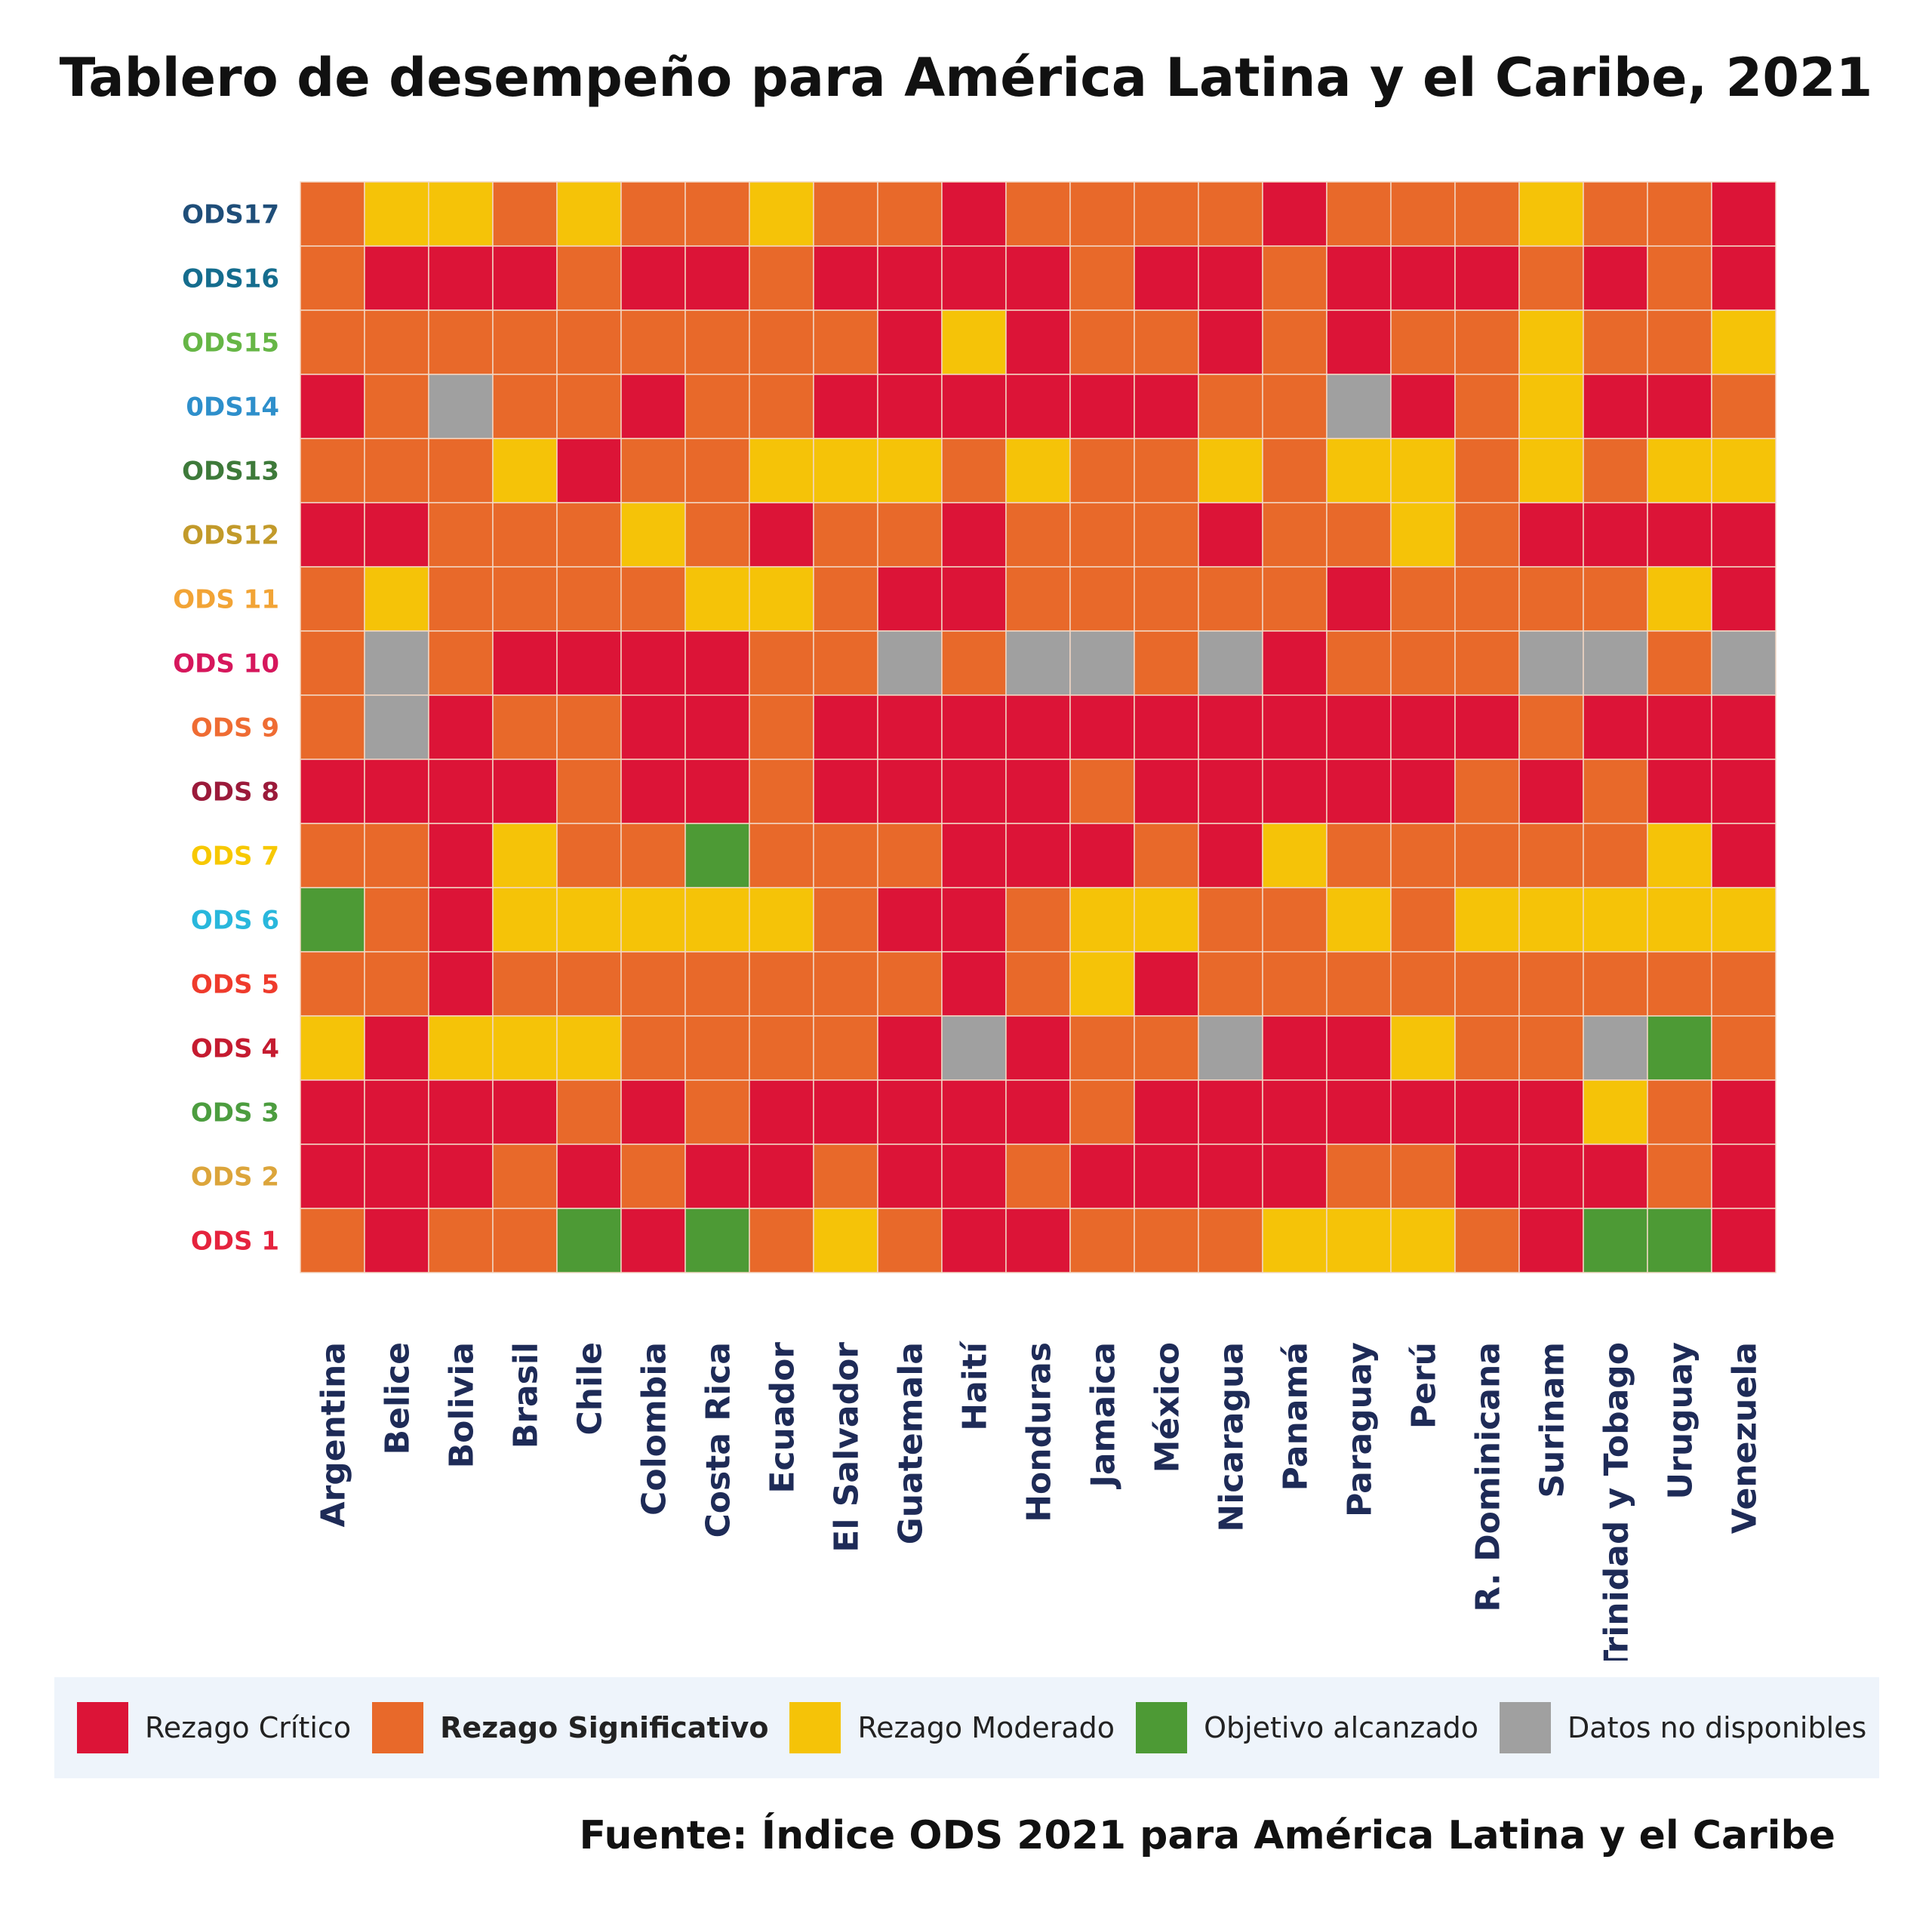 This screenshot has height=1927, width=1932. Describe the element at coordinates (235, 1177) in the screenshot. I see `row-label: ODS 2` at that location.